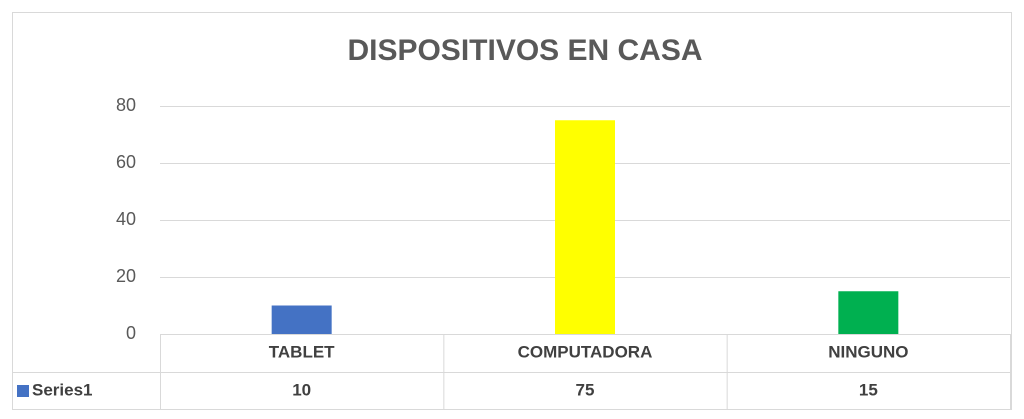 The image size is (1024, 419). What do you see at coordinates (62, 389) in the screenshot?
I see `legend-label: Series1` at bounding box center [62, 389].